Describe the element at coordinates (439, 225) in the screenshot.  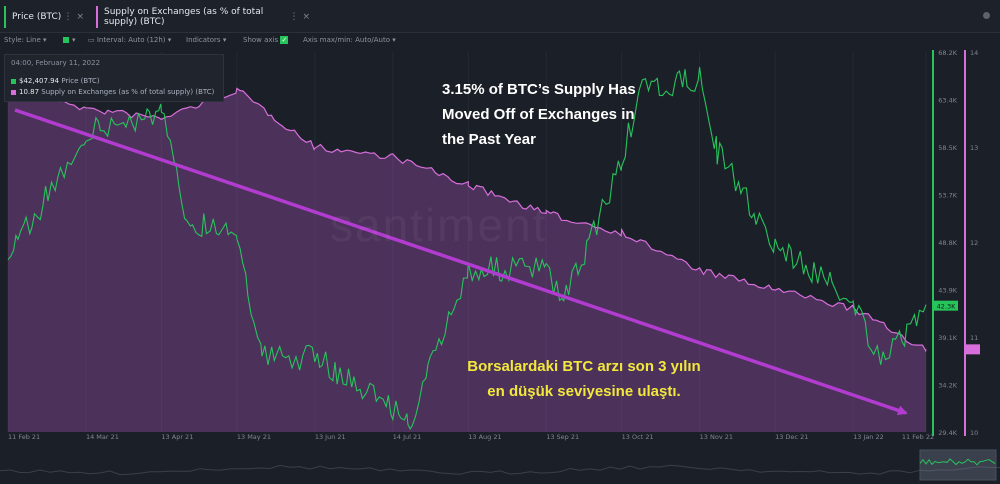
I see `santiment-watermark: santiment` at that location.